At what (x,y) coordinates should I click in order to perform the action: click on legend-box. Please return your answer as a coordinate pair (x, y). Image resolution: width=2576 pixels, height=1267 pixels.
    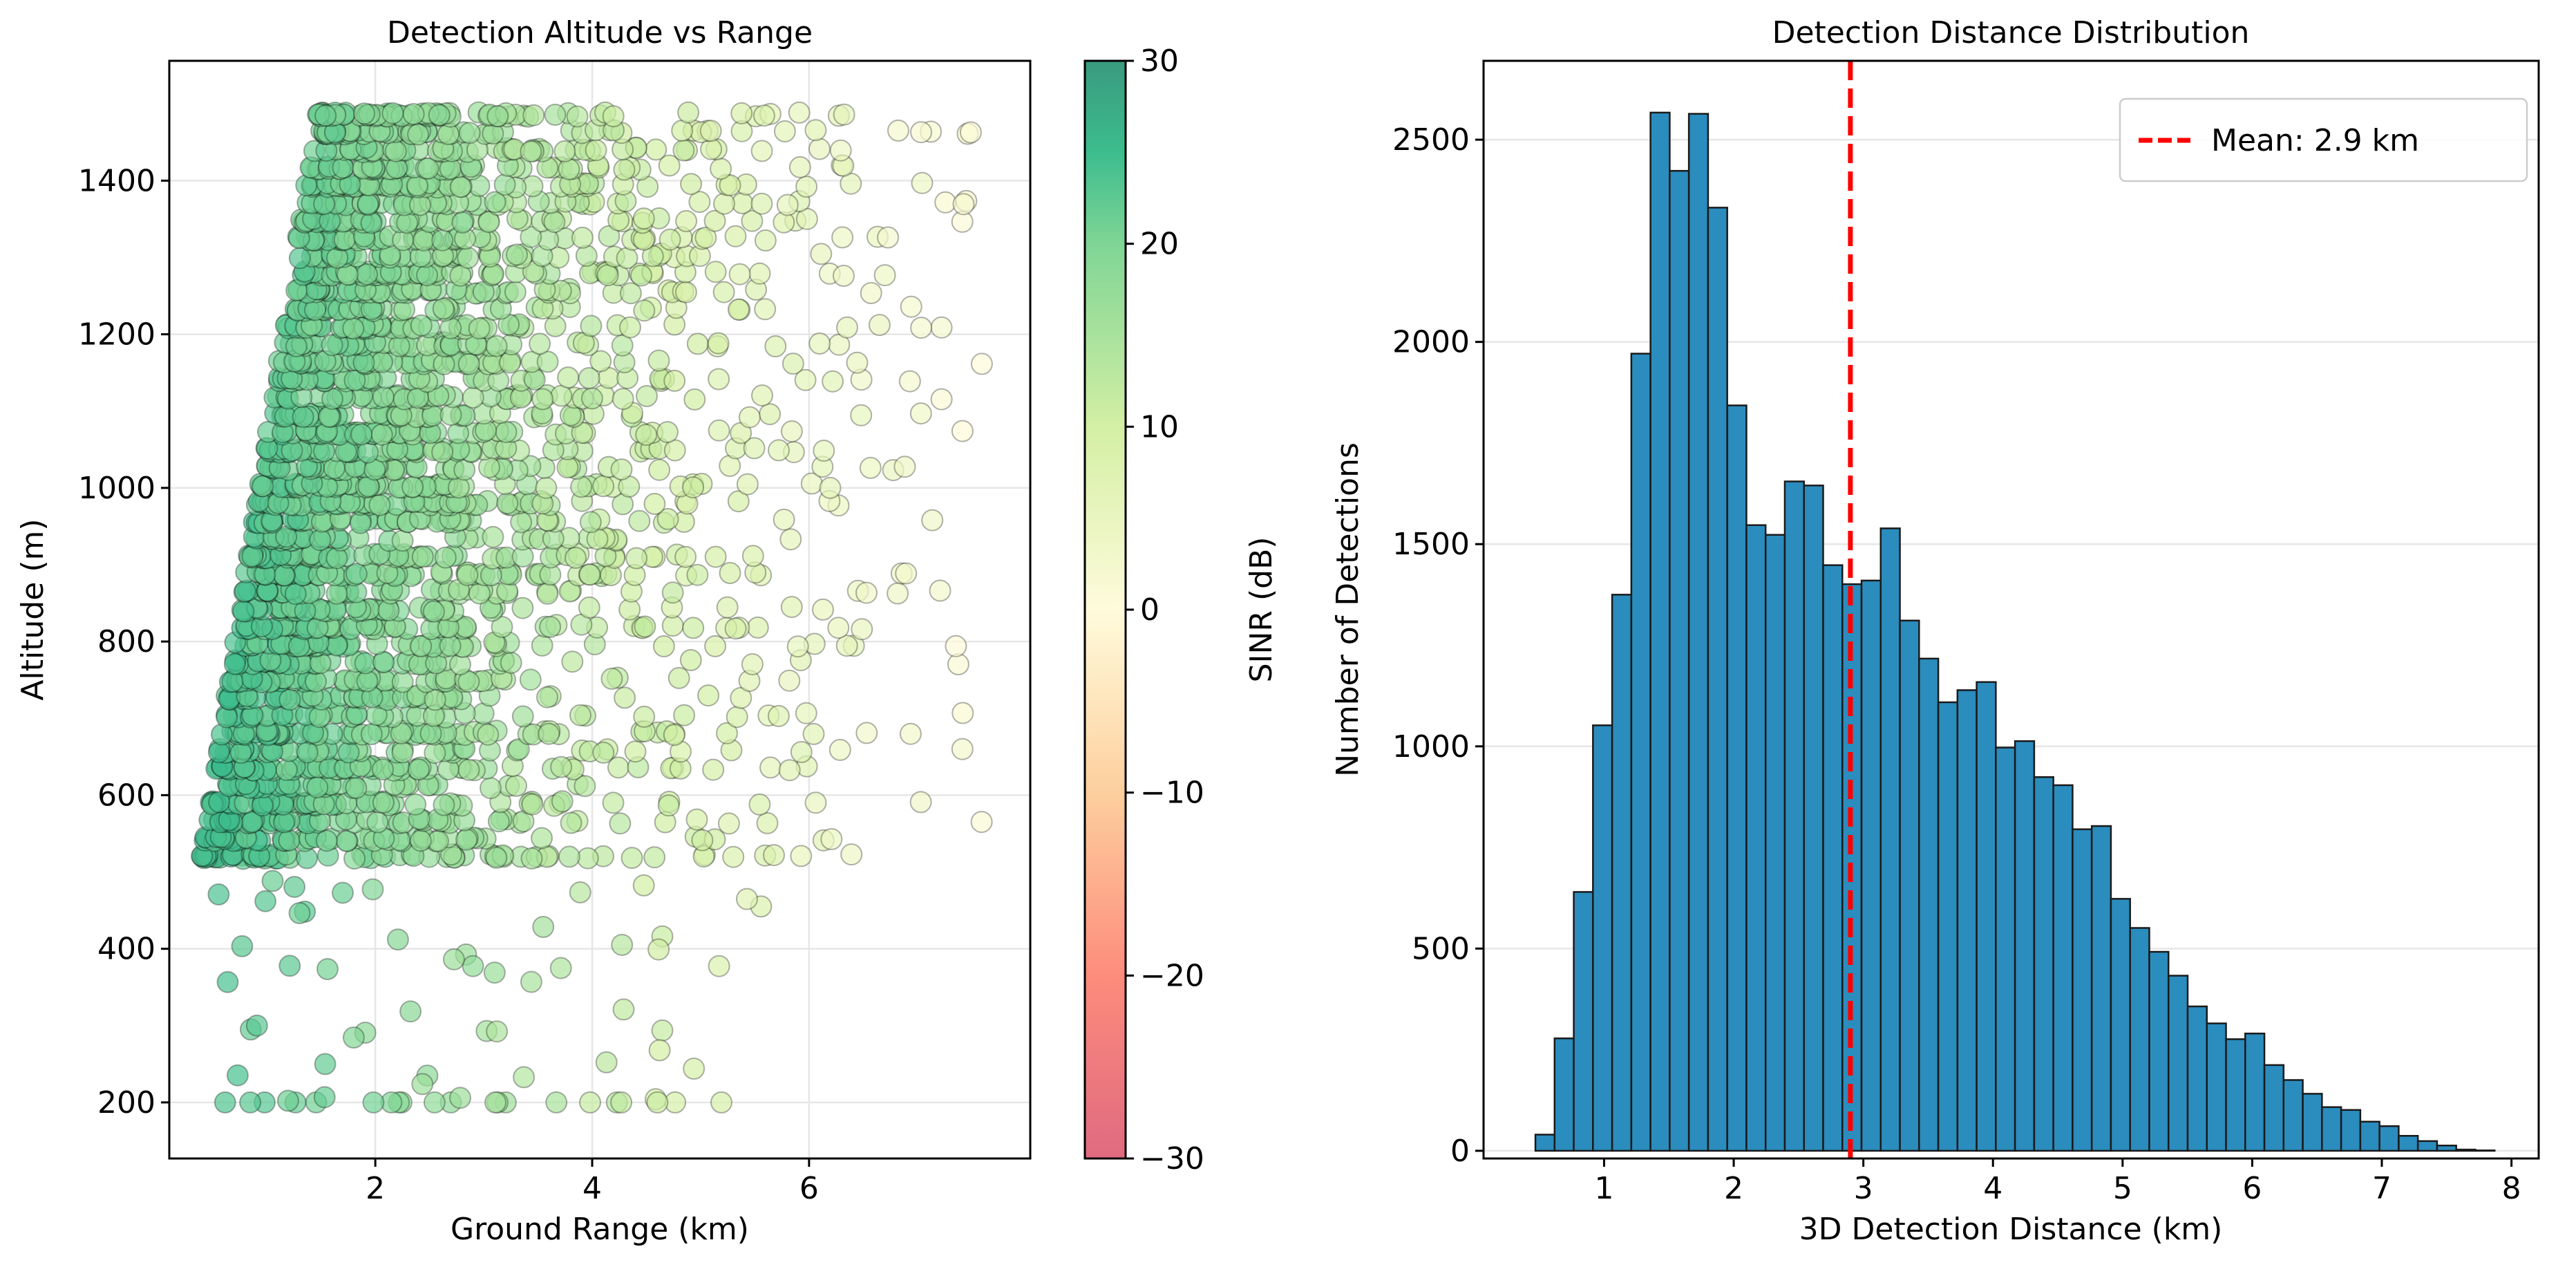
    Looking at the image, I should click on (2323, 139).